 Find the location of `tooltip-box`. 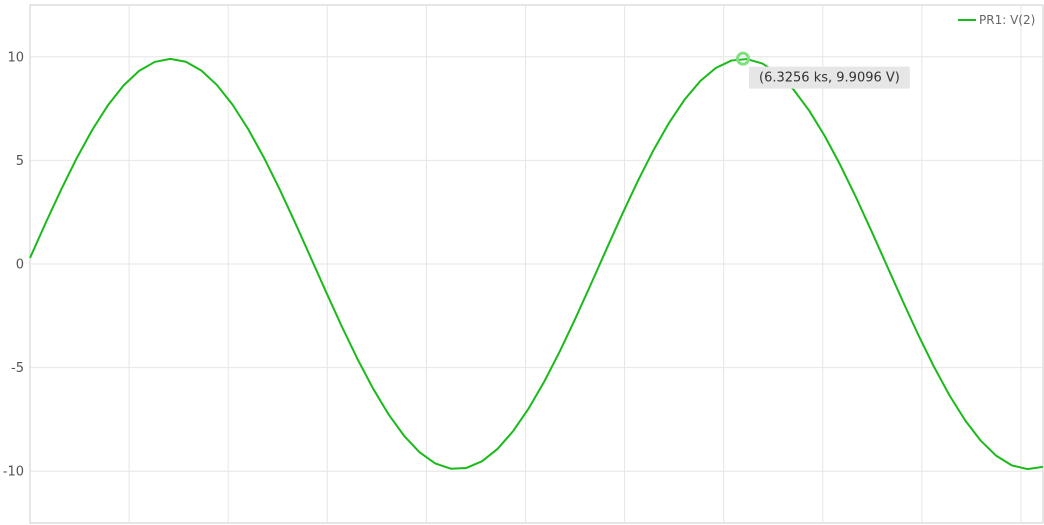

tooltip-box is located at coordinates (829, 77).